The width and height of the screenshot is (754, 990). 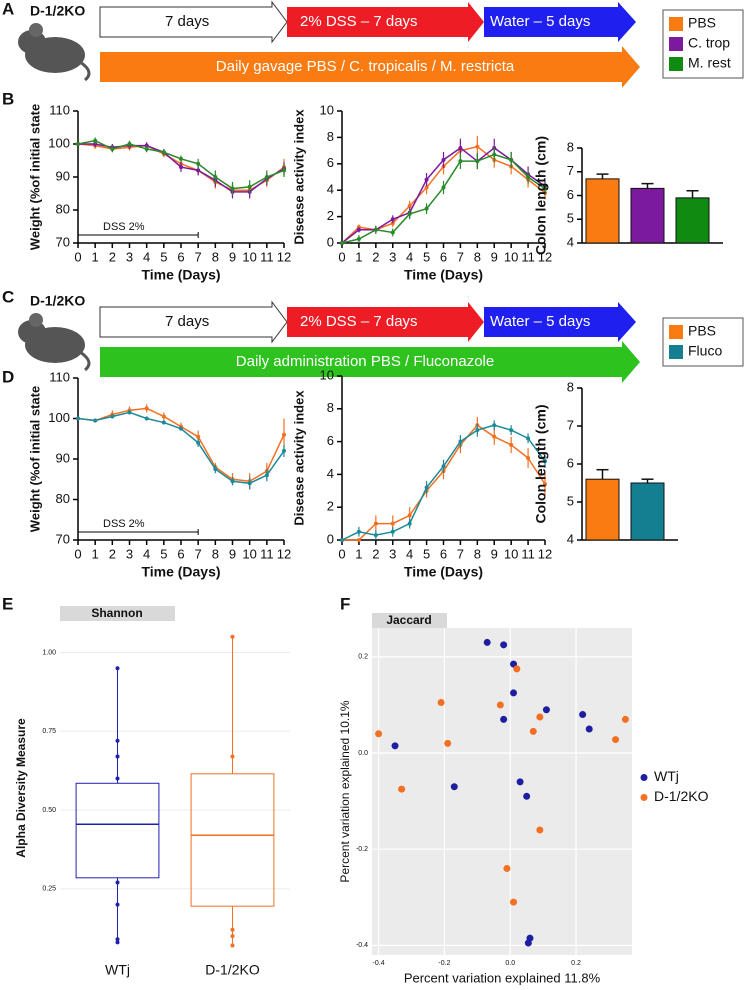 What do you see at coordinates (330, 215) in the screenshot?
I see `y-tick-label: 2` at bounding box center [330, 215].